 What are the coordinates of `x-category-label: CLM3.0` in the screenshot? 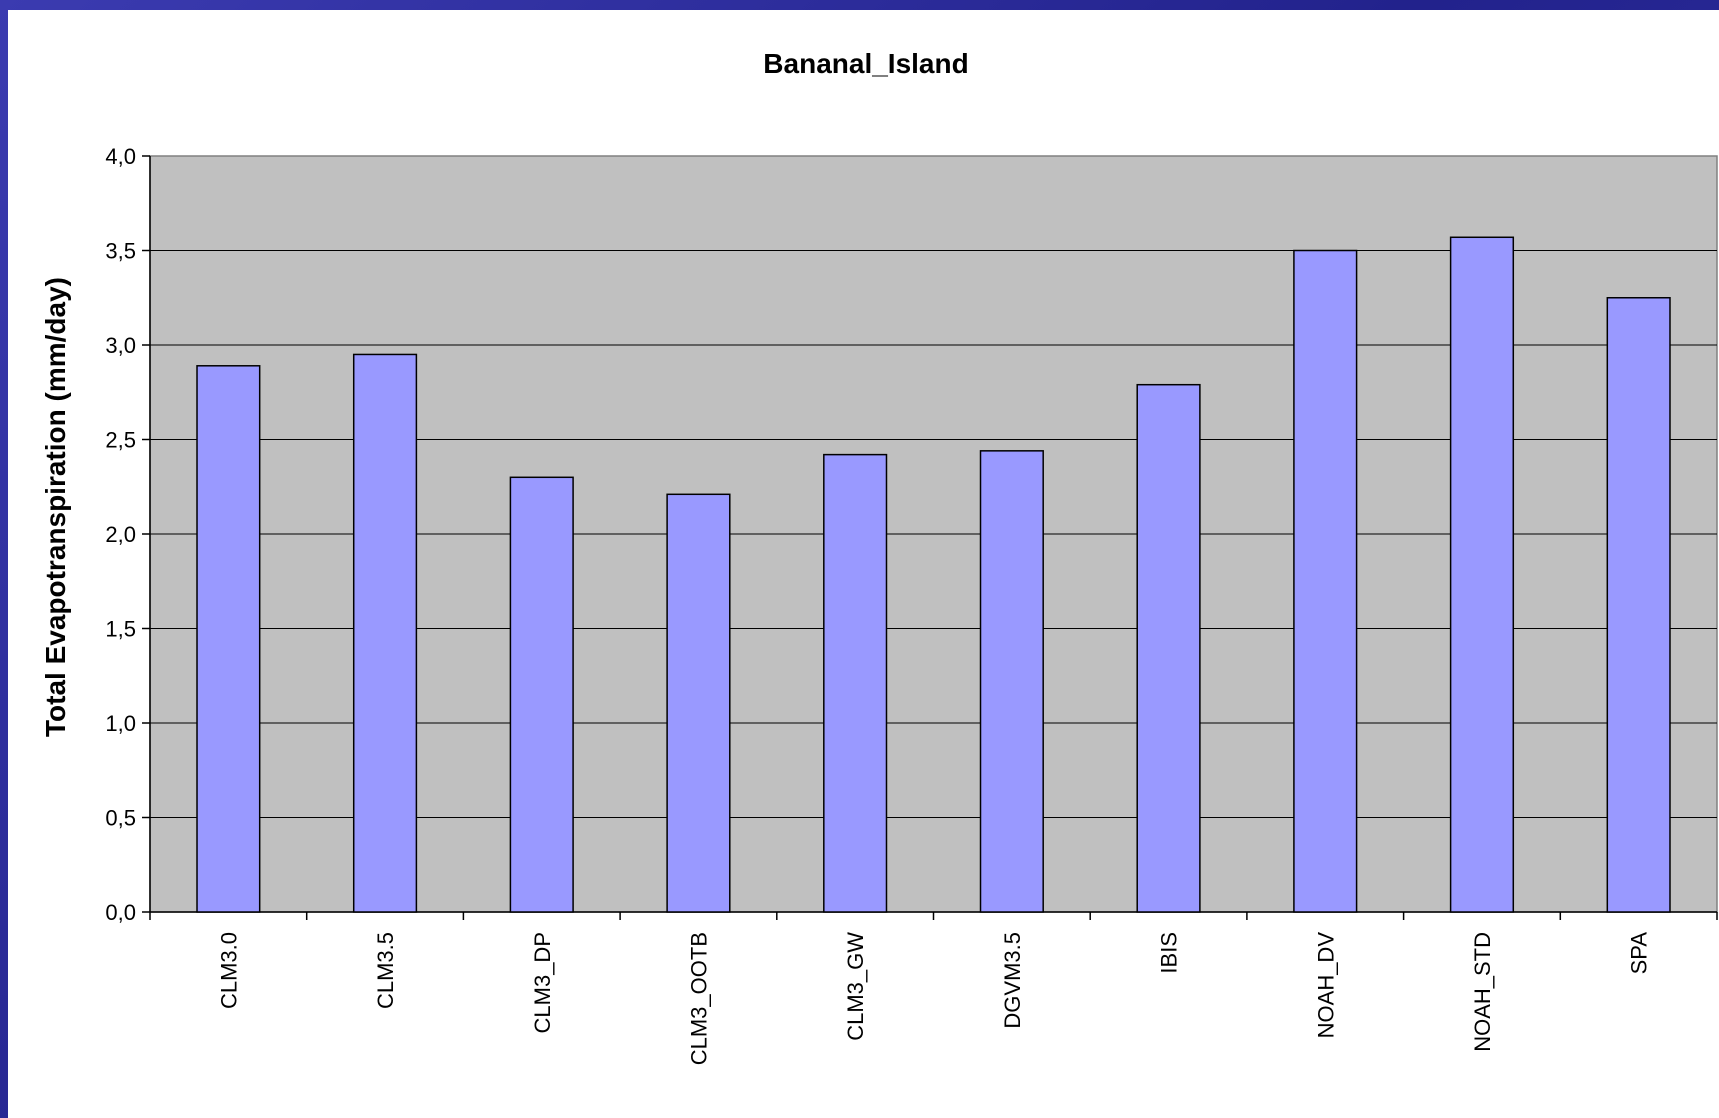 It's located at (228, 970).